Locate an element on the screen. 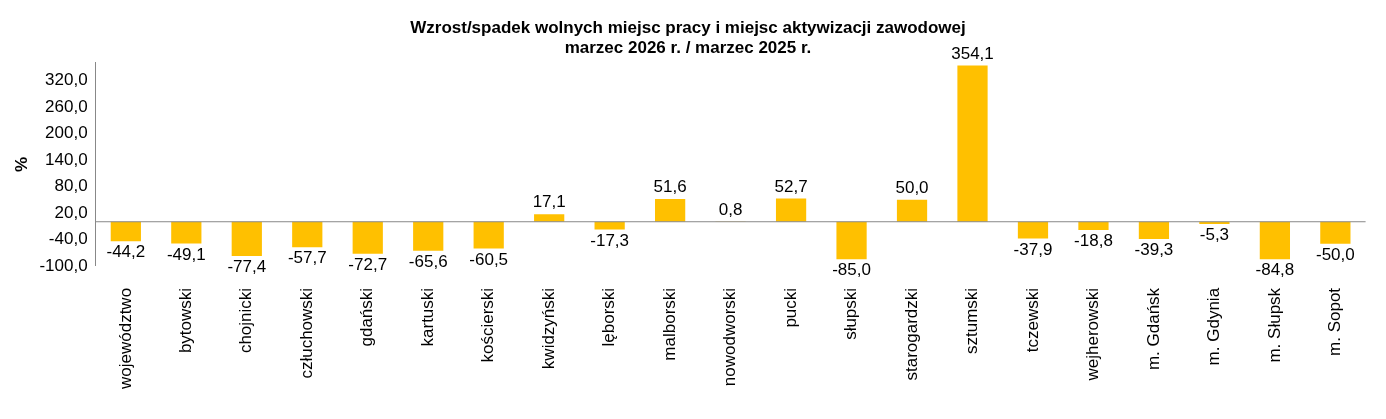 This screenshot has height=419, width=1386. x-tick-label: województwo is located at coordinates (125, 339).